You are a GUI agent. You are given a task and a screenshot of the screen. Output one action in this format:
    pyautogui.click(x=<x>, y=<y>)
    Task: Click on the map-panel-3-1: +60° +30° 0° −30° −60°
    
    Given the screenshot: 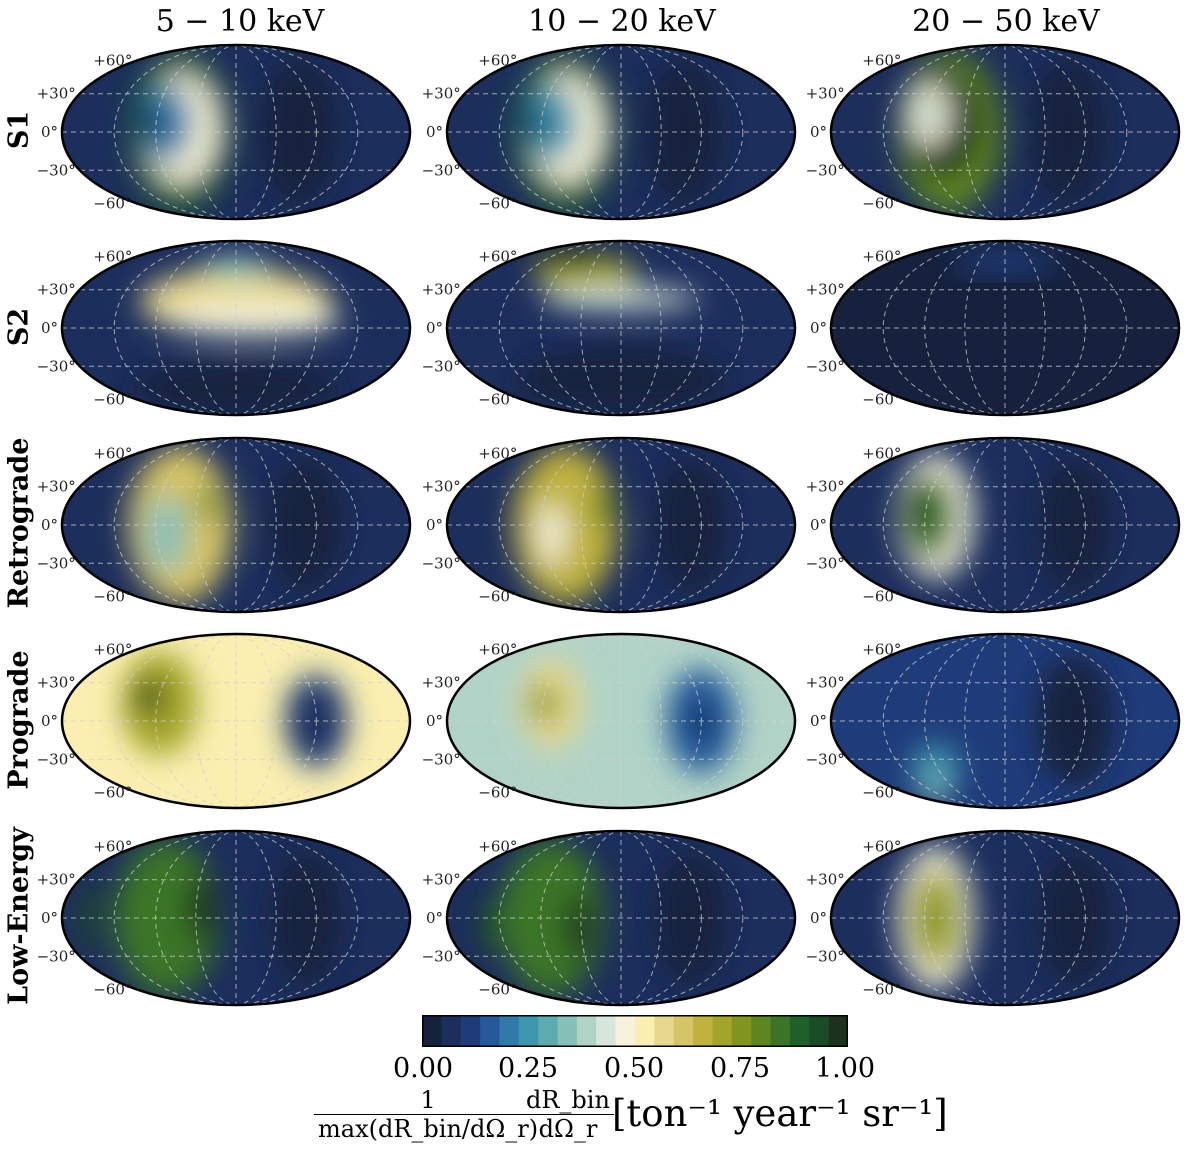 What is the action you would take?
    pyautogui.click(x=227, y=525)
    